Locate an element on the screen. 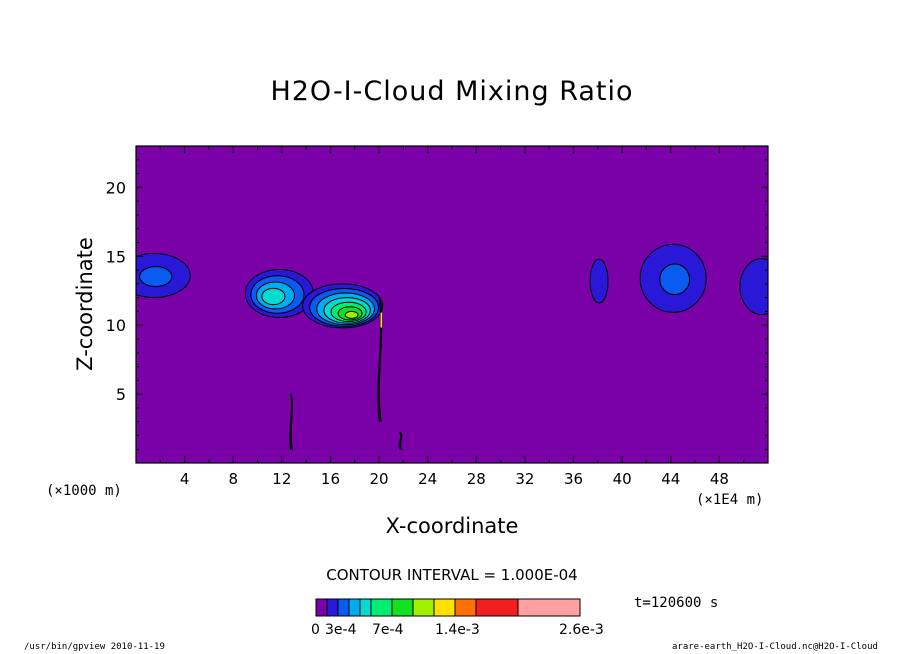 The image size is (904, 654). footer-left: /usr/bin/gpview 2010-11-19 is located at coordinates (94, 647).